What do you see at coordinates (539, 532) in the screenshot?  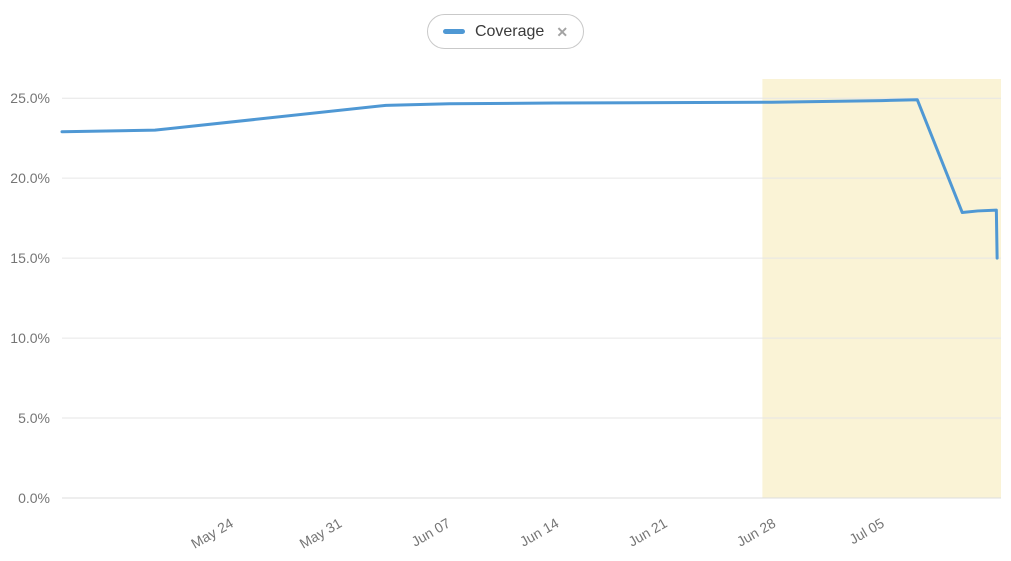 I see `x-axis-tick-label: Jun 14` at bounding box center [539, 532].